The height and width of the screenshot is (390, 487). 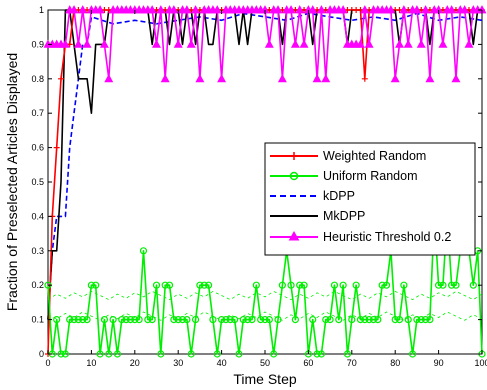 What do you see at coordinates (294, 156) in the screenshot?
I see `legend-weighted-random-plus-marker` at bounding box center [294, 156].